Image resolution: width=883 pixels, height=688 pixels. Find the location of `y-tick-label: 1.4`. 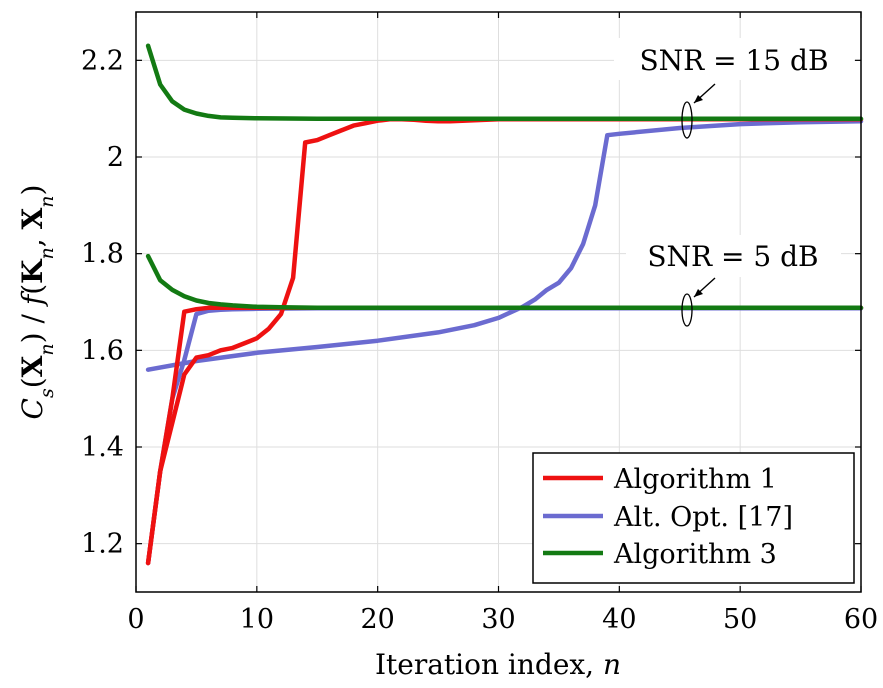

y-tick-label: 1.4 is located at coordinates (102, 447).